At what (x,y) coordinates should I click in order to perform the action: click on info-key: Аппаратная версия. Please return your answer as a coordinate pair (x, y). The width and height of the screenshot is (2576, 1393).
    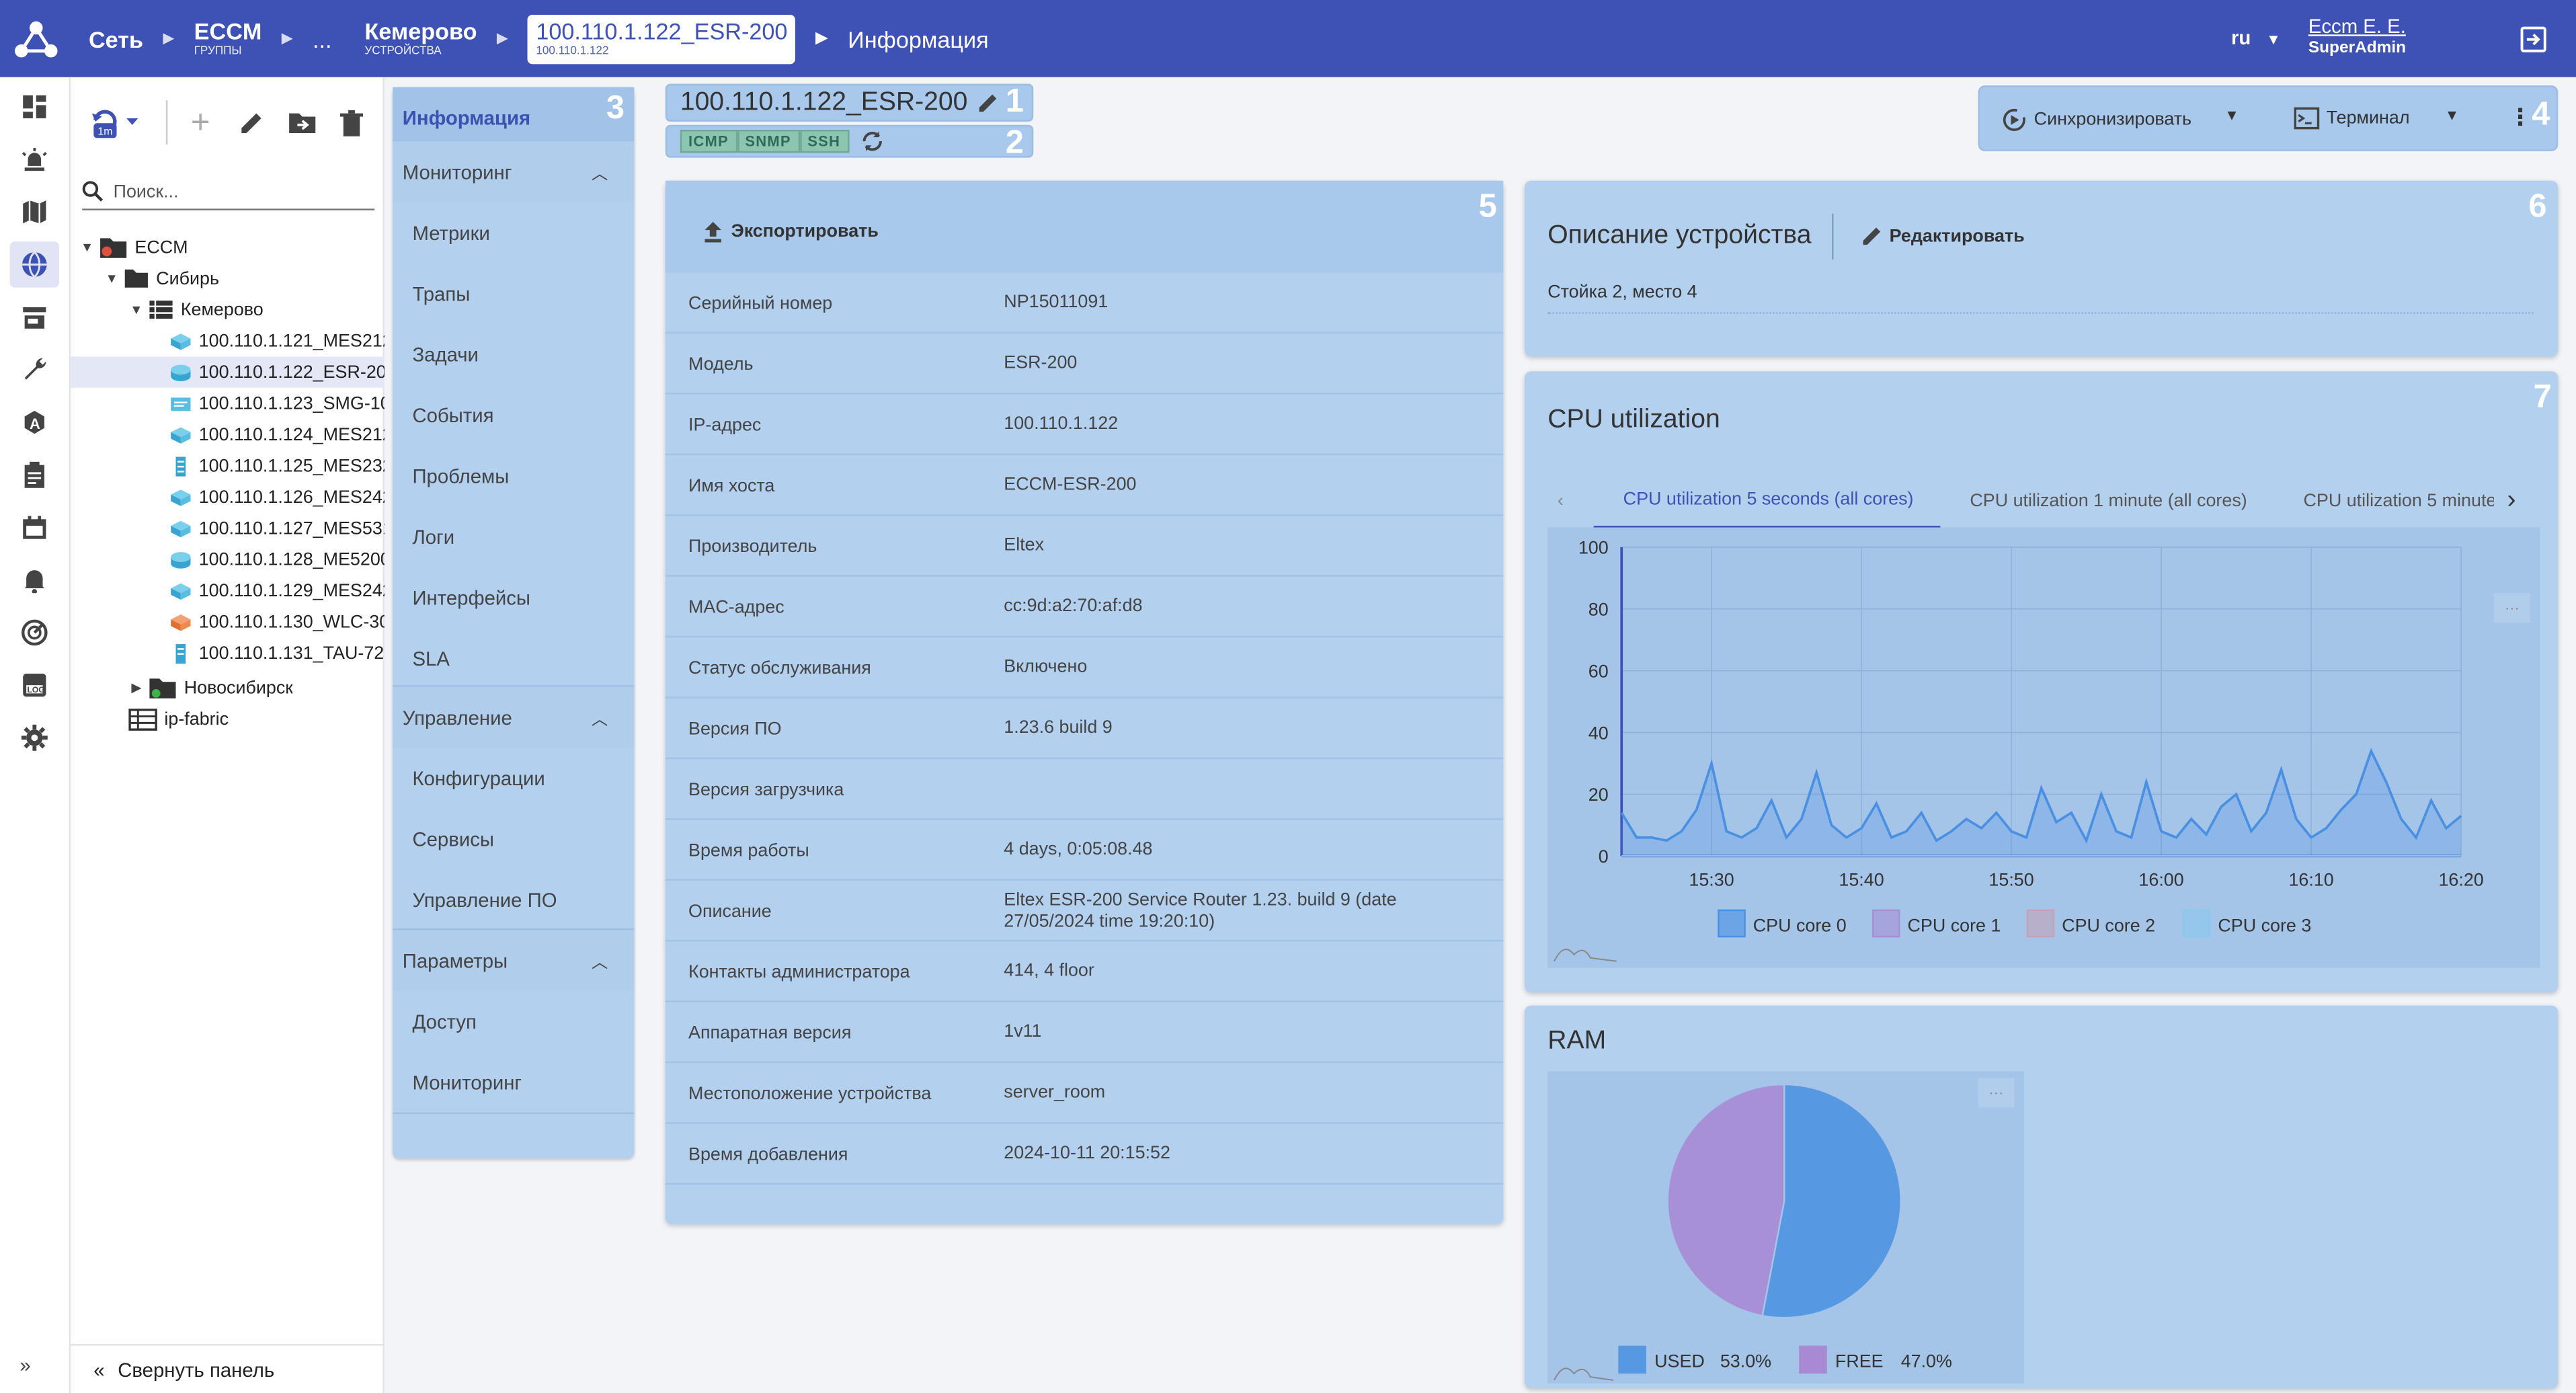
    Looking at the image, I should click on (770, 1033).